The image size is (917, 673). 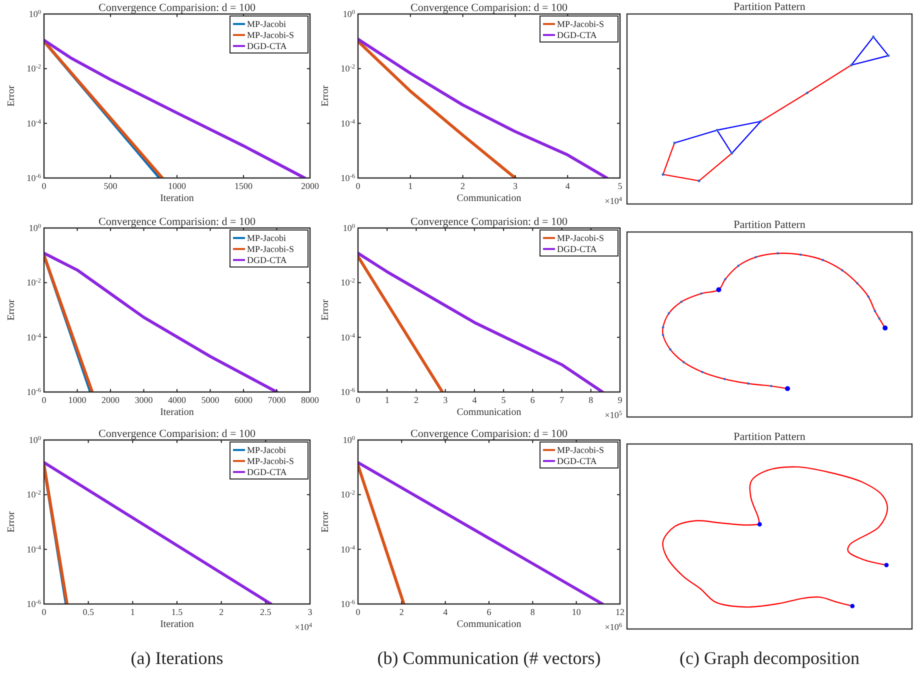 What do you see at coordinates (177, 186) in the screenshot?
I see `x-tick-label: 1000` at bounding box center [177, 186].